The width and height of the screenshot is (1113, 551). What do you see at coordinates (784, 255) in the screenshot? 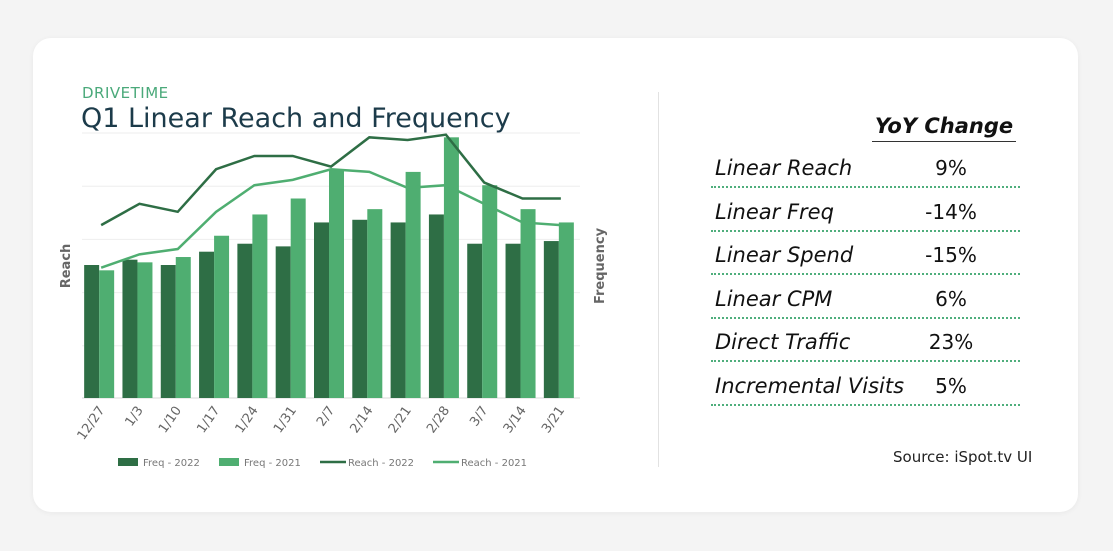
I see `yoy-metric-label: Linear Spend` at bounding box center [784, 255].